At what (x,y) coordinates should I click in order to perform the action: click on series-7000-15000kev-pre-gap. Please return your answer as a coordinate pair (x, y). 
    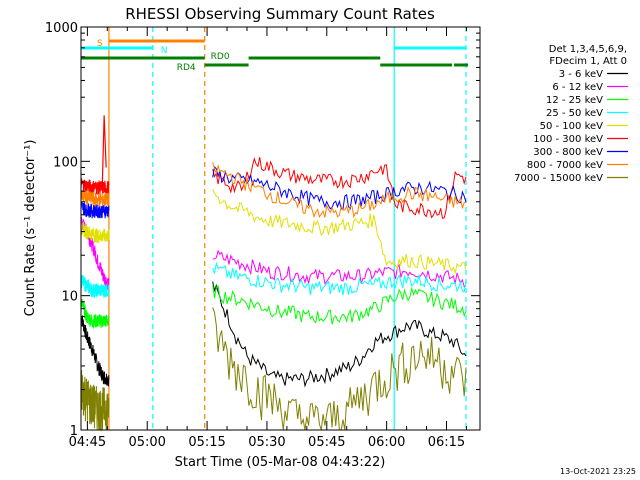
    Looking at the image, I should click on (95, 401).